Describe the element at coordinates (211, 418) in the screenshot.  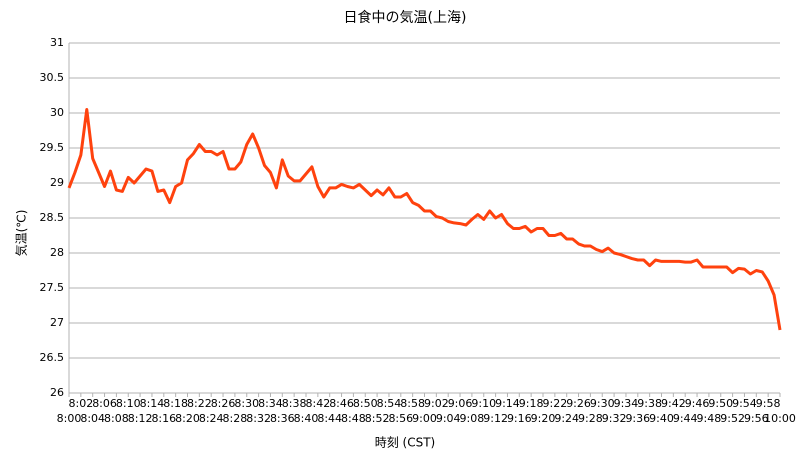
I see `x-tick-label: 8:24` at that location.